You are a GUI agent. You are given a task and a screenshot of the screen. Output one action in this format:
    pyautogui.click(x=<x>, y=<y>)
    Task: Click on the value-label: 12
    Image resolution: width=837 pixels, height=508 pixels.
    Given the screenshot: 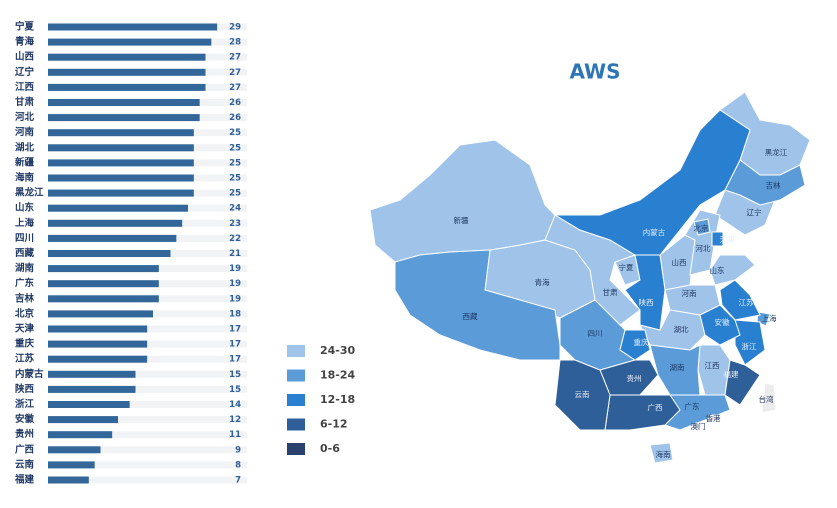 What is the action you would take?
    pyautogui.click(x=235, y=420)
    